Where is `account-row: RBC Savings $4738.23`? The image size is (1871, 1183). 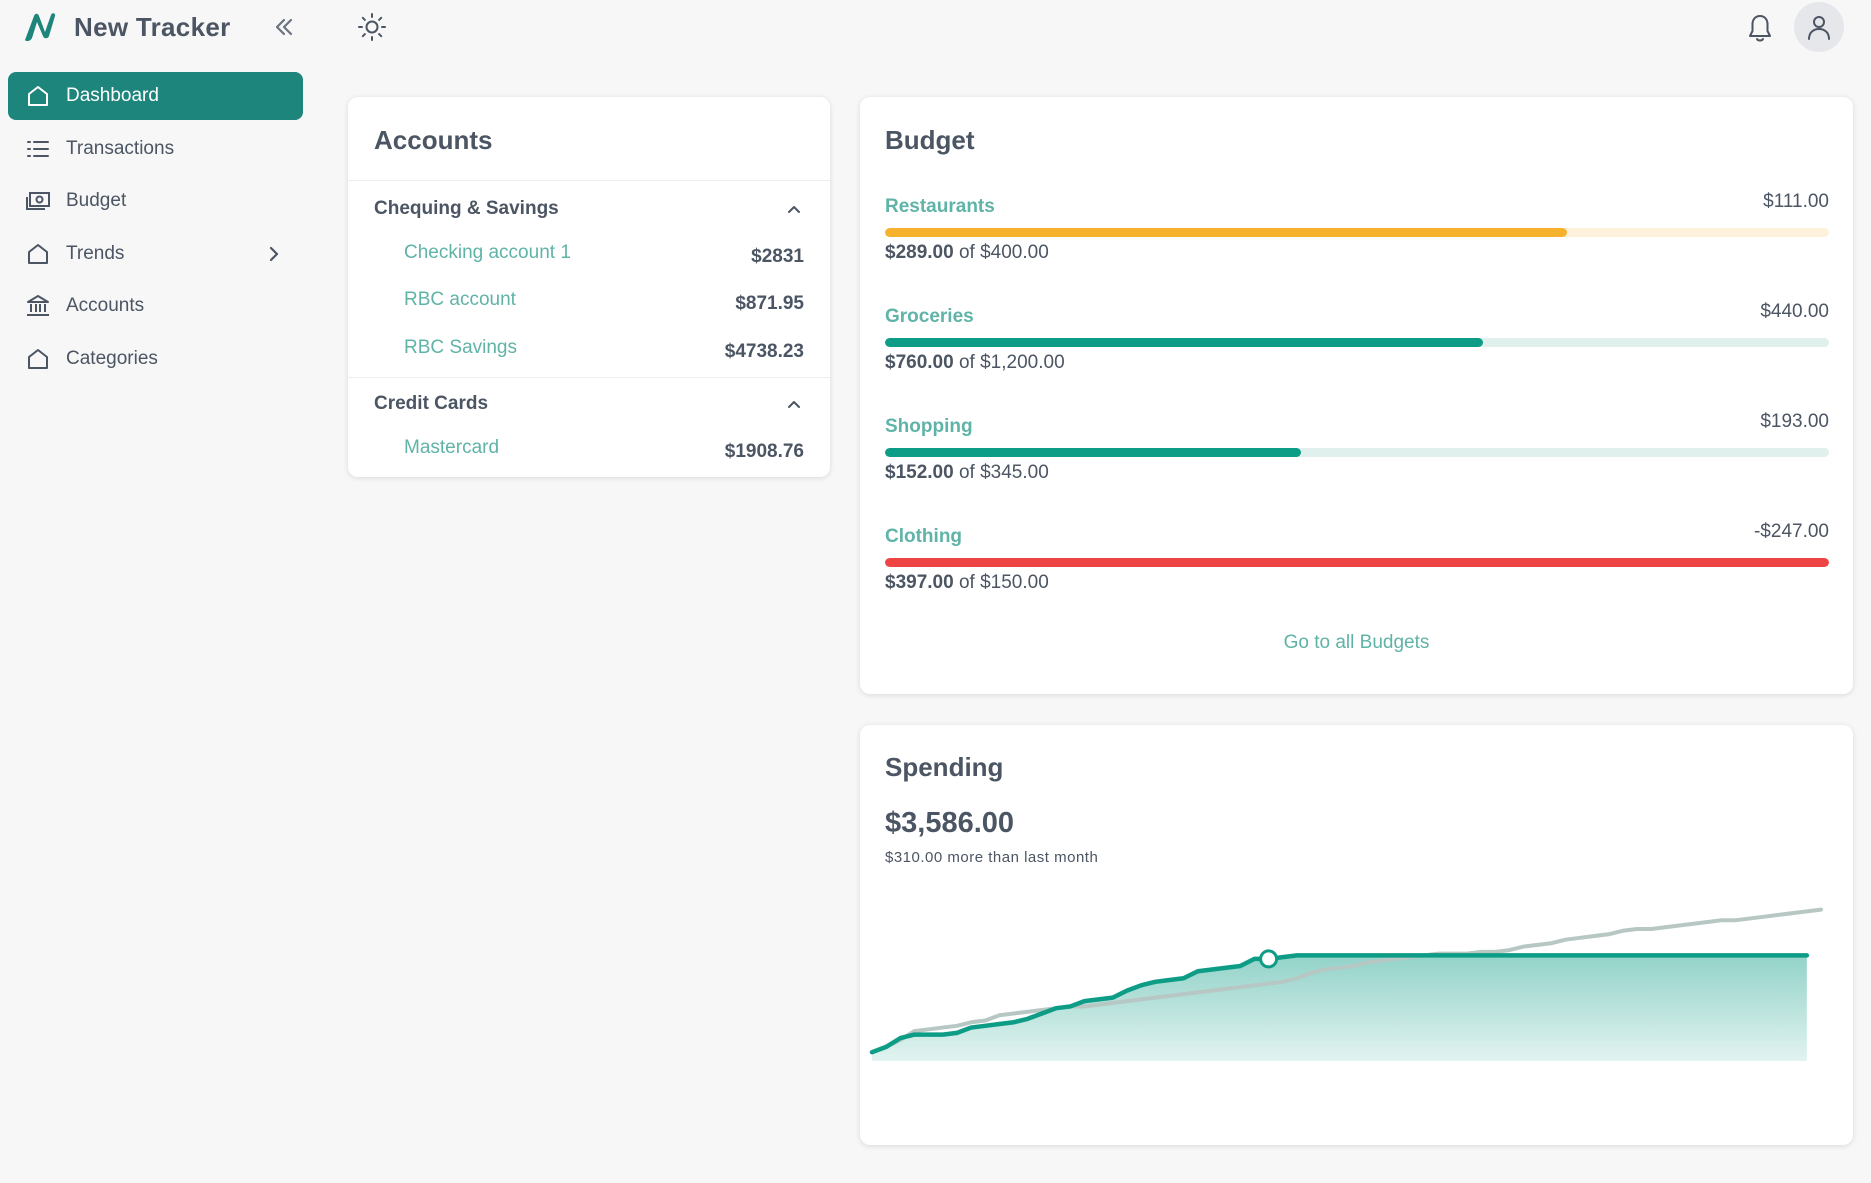 account-row: RBC Savings $4738.23 is located at coordinates (604, 348).